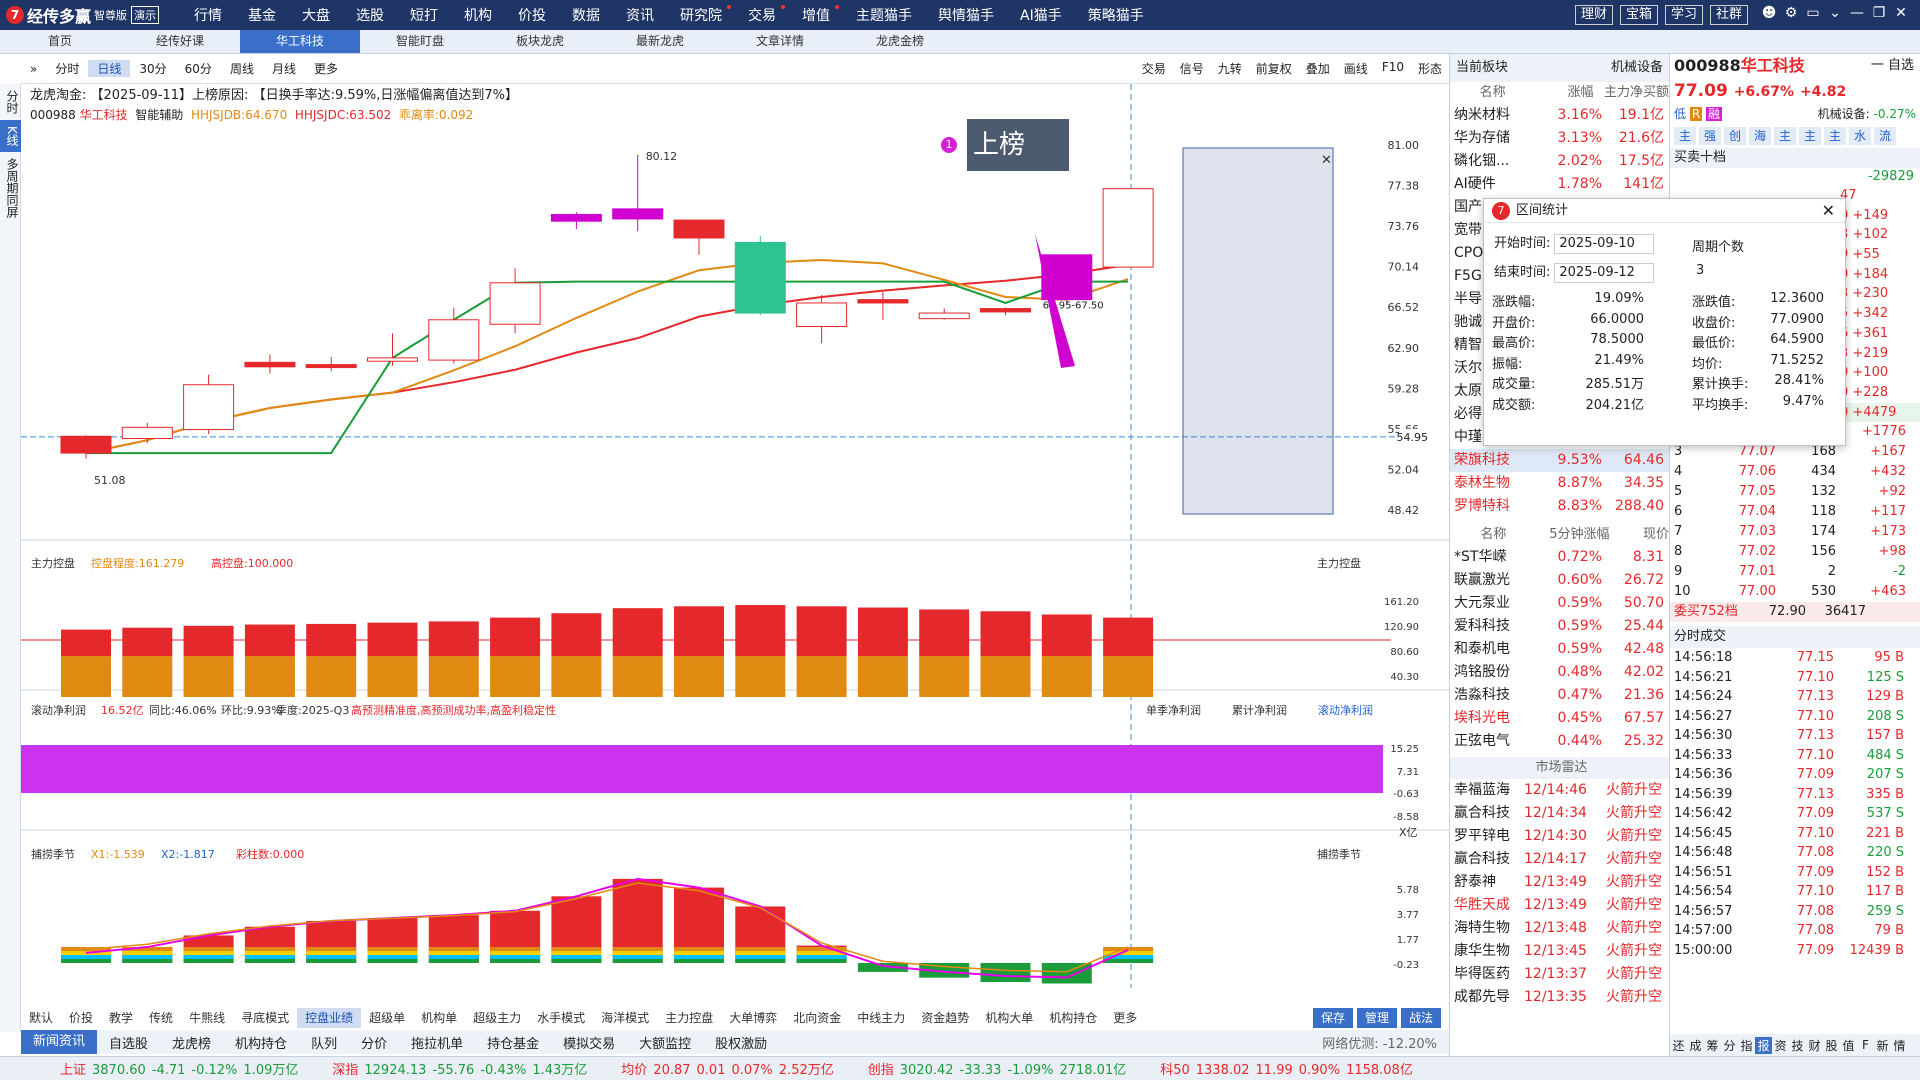  Describe the element at coordinates (1685, 136) in the screenshot. I see `stock-btn-0: 主` at that location.